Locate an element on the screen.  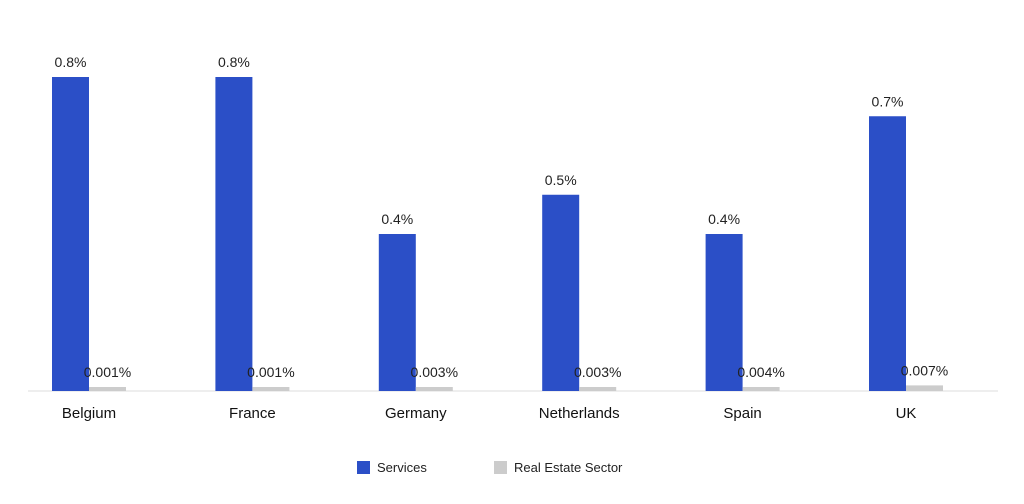
legend-swatch-services is located at coordinates (363, 467).